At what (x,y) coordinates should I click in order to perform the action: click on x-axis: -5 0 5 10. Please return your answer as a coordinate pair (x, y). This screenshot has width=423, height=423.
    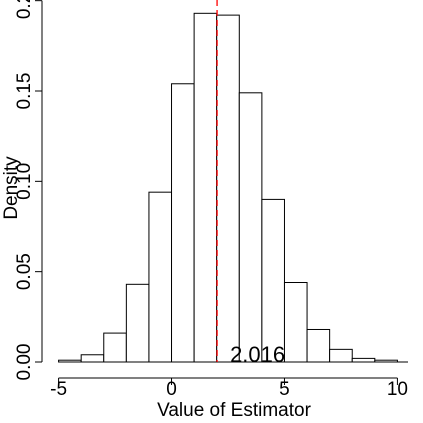
    Looking at the image, I should click on (229, 388).